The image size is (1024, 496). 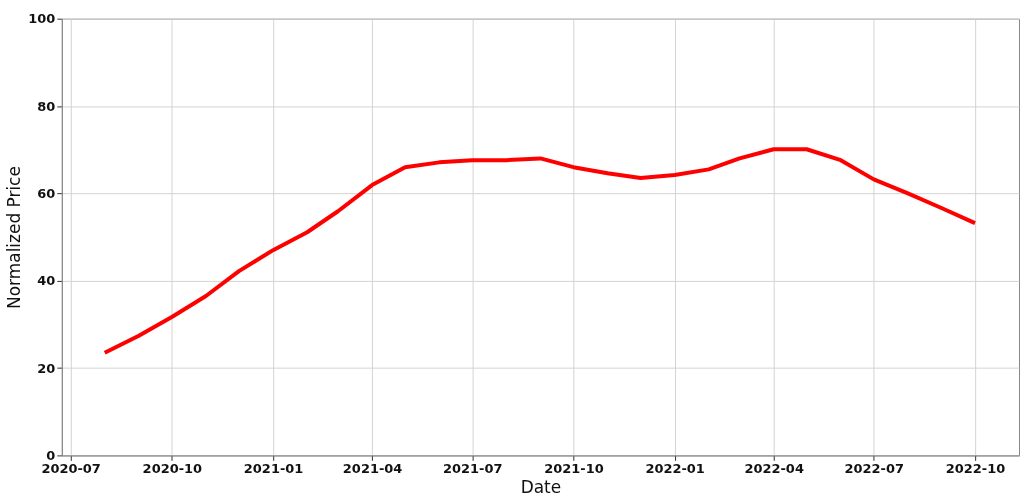 What do you see at coordinates (172, 468) in the screenshot?
I see `x-tick-label: 2020-10` at bounding box center [172, 468].